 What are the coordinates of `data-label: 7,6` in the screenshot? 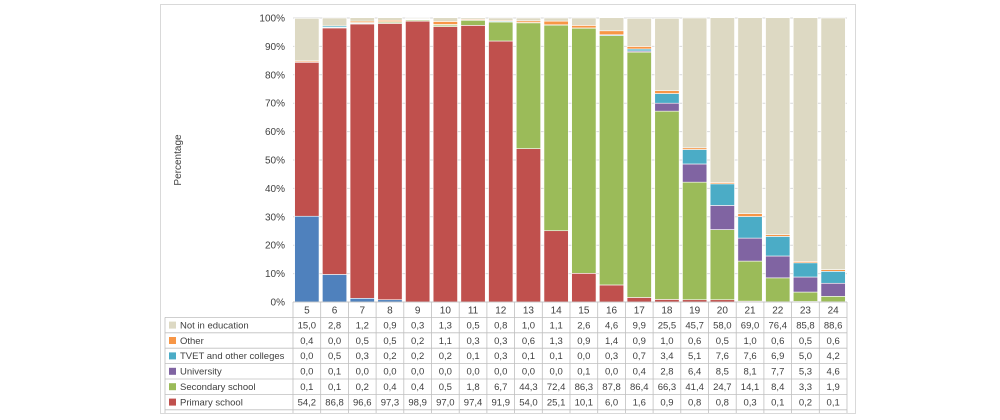 It's located at (722, 356).